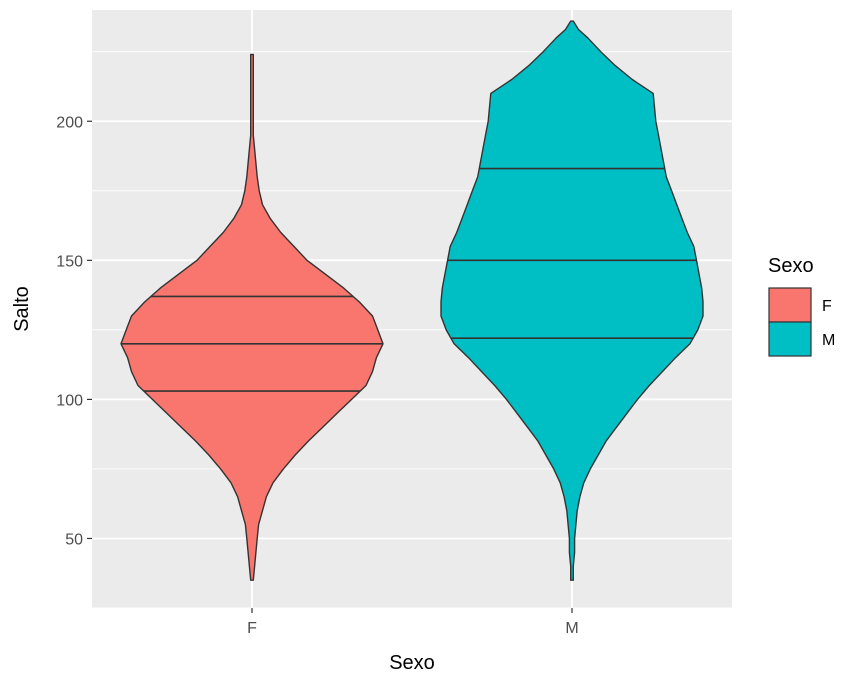 This screenshot has width=841, height=679. I want to click on y-tick-label: 200, so click(69, 122).